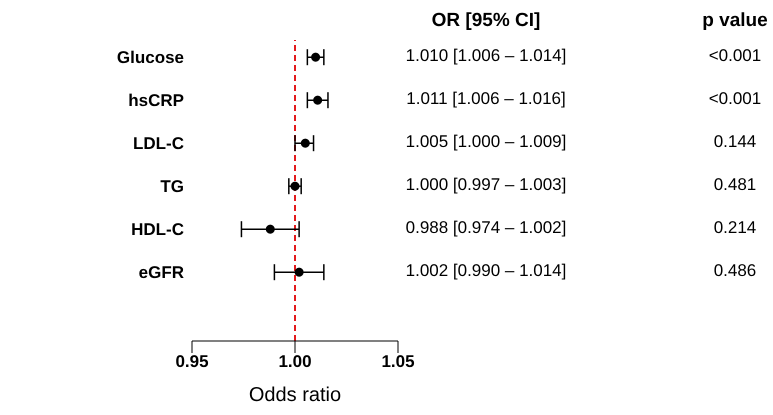 The height and width of the screenshot is (415, 773). I want to click on text: 0.486, so click(735, 271).